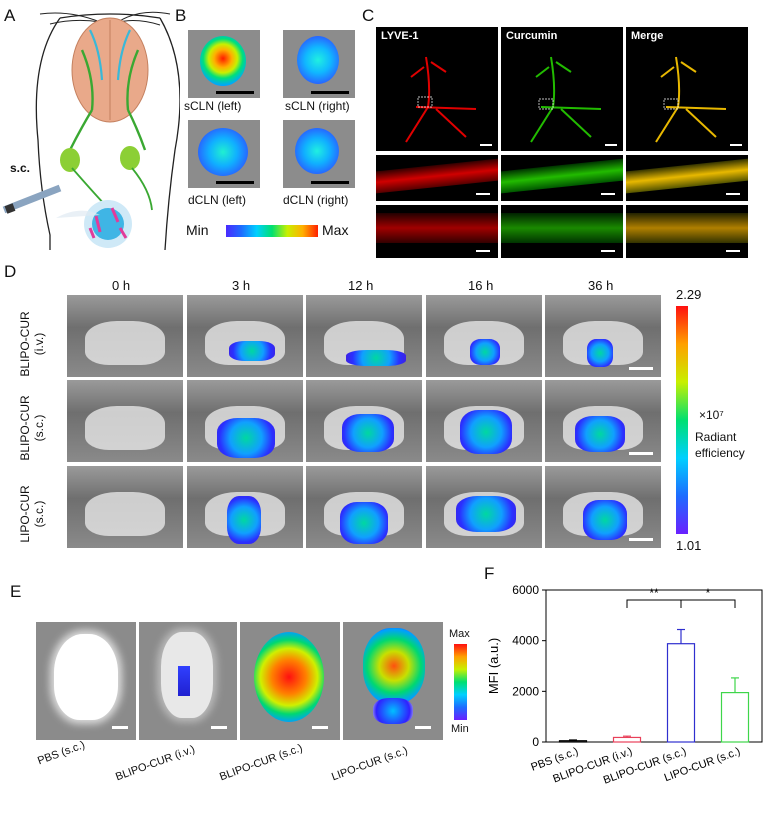  Describe the element at coordinates (91, 130) in the screenshot. I see `mouse-lymphatic-schematic` at that location.